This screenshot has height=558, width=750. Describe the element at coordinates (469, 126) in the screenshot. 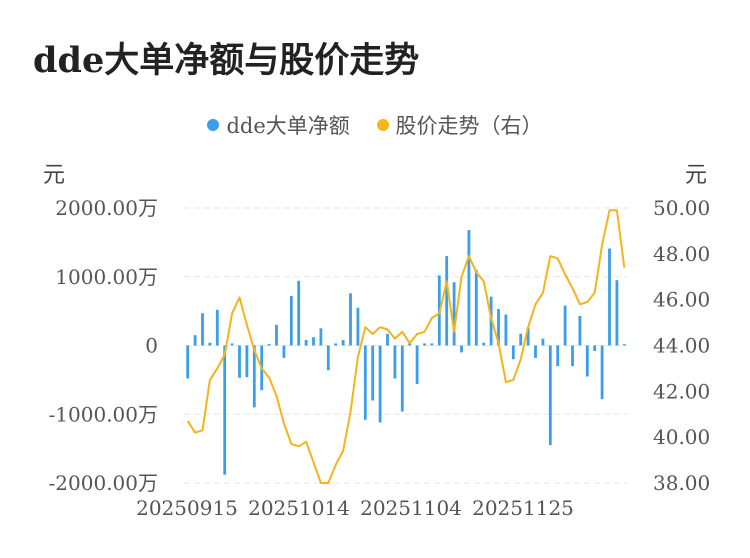

I see `legend-label-price: 股价走势（右）` at that location.